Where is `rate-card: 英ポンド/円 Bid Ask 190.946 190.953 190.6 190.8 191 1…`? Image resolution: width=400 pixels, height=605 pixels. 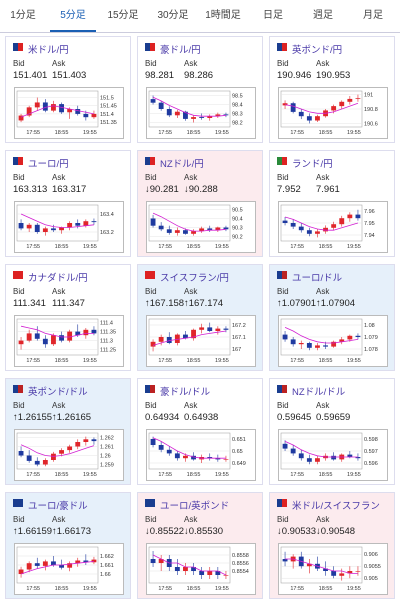
rate-card: 英ポンド/円 Bid Ask 190.946 190.953 190.6 190.8 191 1… is located at coordinates (332, 89).